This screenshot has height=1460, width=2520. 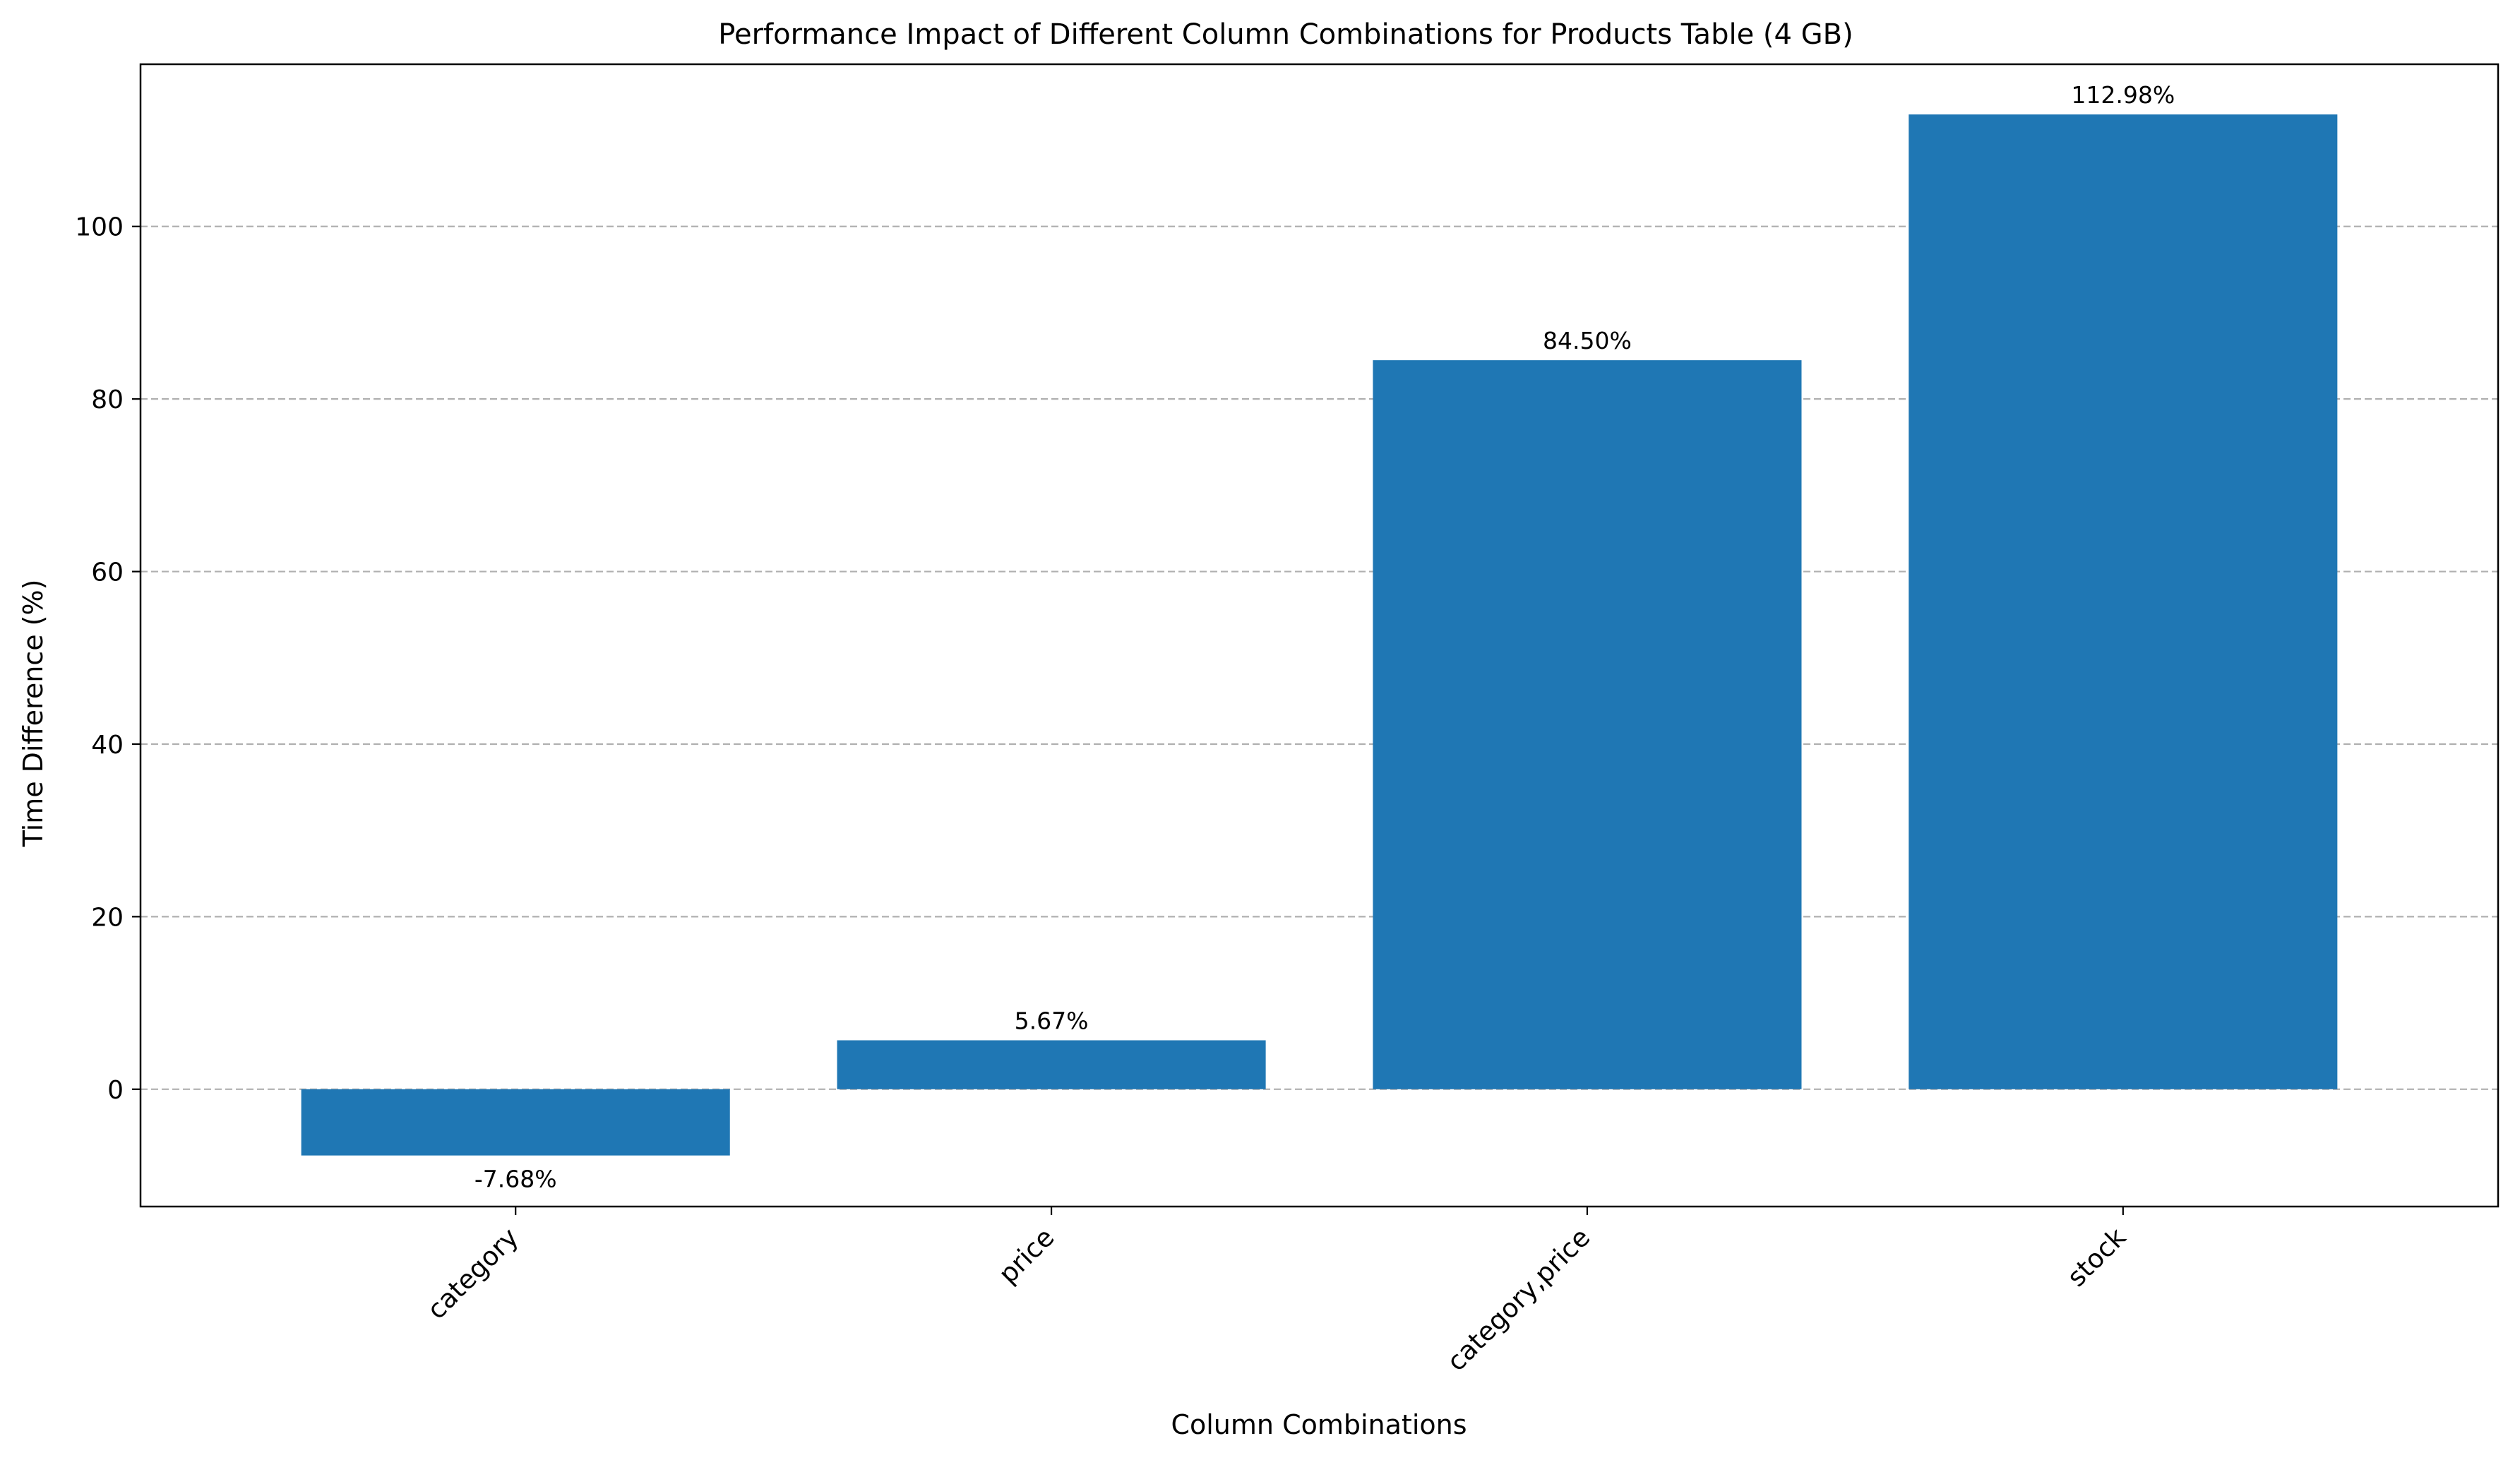 I want to click on data-label: 5.67%, so click(x=1052, y=1021).